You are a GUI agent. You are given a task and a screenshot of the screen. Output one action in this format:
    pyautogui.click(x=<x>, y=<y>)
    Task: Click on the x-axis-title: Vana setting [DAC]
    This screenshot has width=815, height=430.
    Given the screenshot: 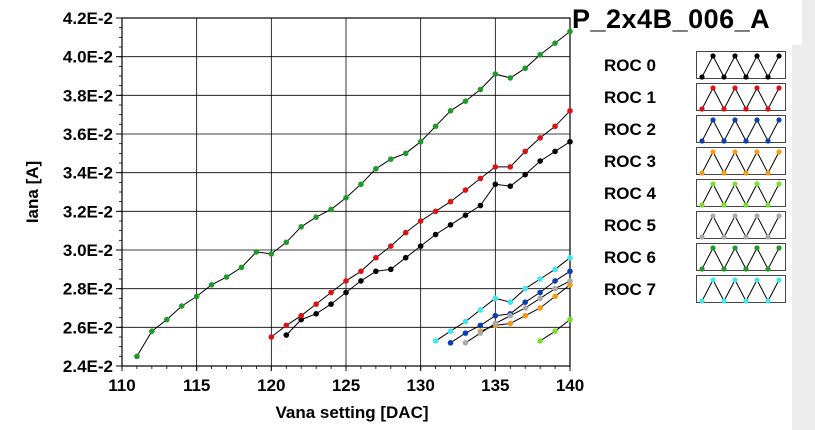 What is the action you would take?
    pyautogui.click(x=351, y=412)
    